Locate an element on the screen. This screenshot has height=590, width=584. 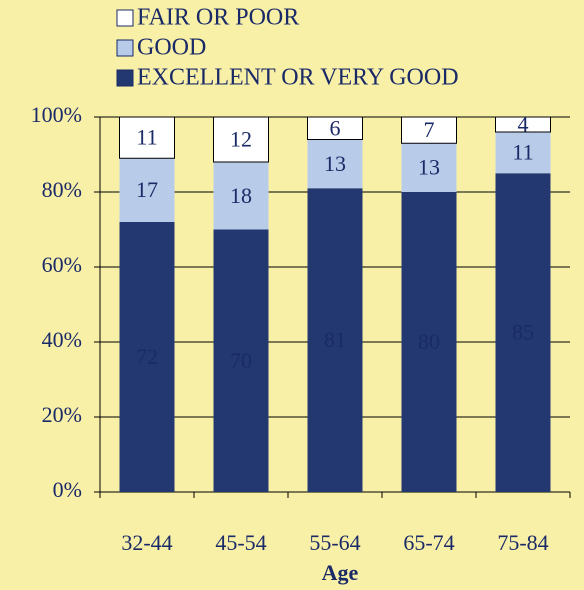
data-label: 81 is located at coordinates (335, 339).